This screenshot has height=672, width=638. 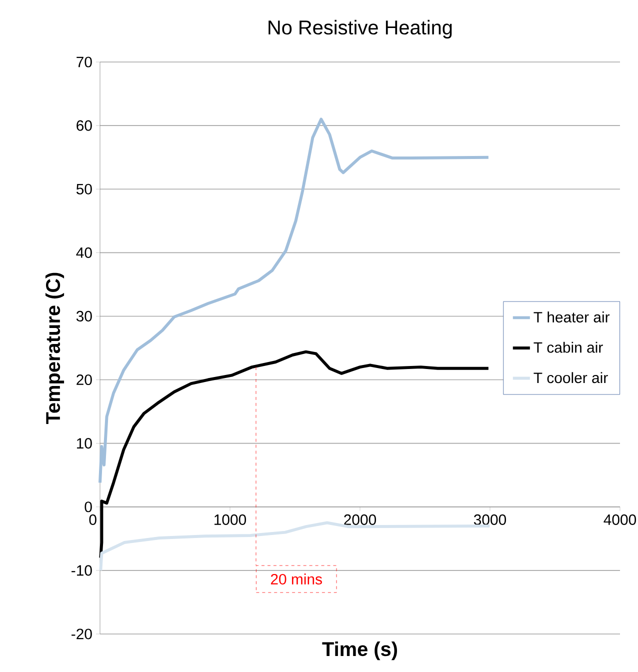 I want to click on legend-label: T cooler air, so click(x=571, y=378).